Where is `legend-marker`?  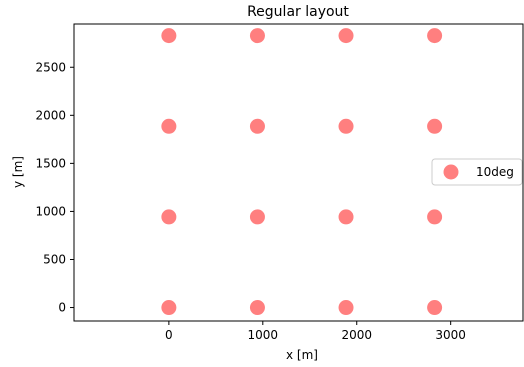 legend-marker is located at coordinates (451, 172).